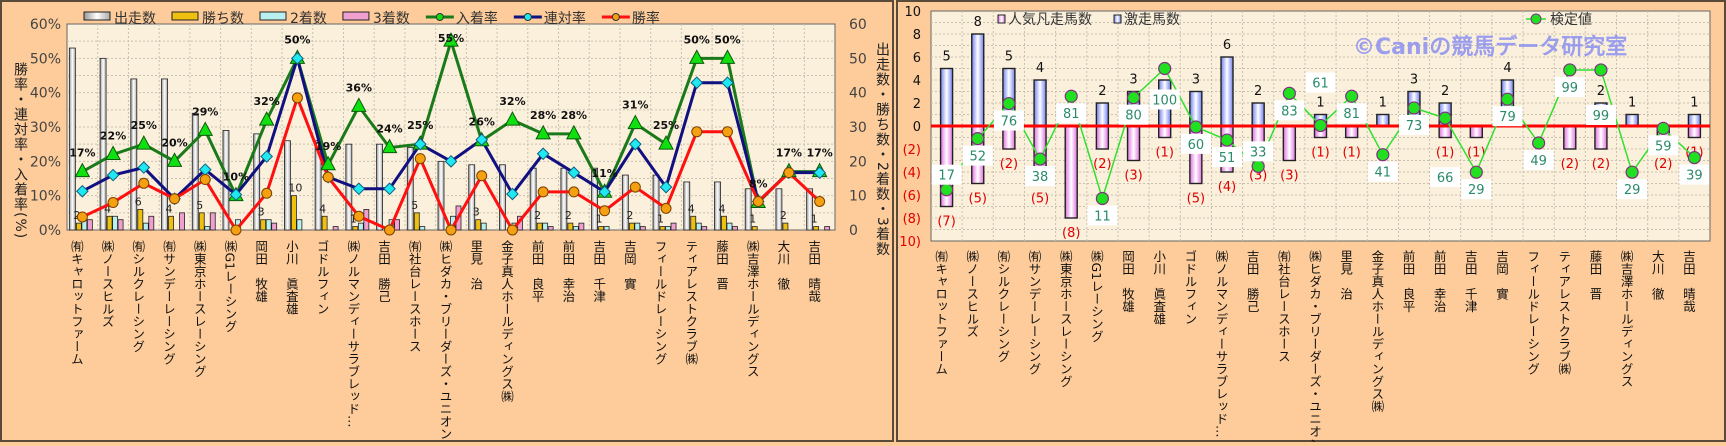 The height and width of the screenshot is (446, 1726). What do you see at coordinates (721, 208) in the screenshot?
I see `wins-data-label: 4` at bounding box center [721, 208].